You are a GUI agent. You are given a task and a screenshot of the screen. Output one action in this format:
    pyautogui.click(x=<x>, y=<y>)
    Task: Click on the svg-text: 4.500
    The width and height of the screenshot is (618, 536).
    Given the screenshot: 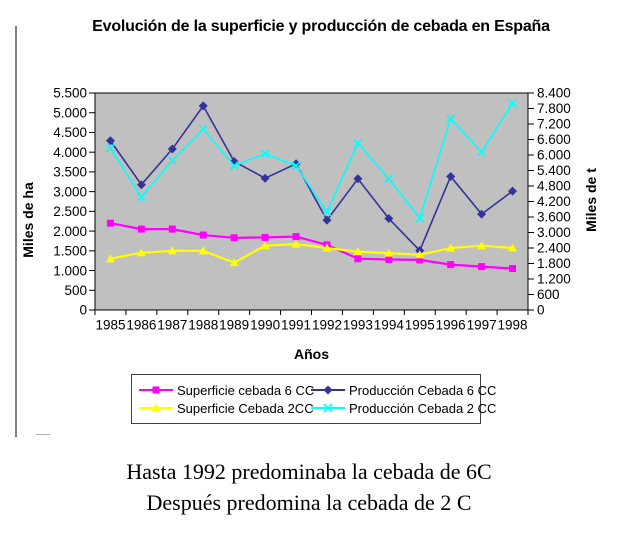 What is the action you would take?
    pyautogui.click(x=70, y=132)
    